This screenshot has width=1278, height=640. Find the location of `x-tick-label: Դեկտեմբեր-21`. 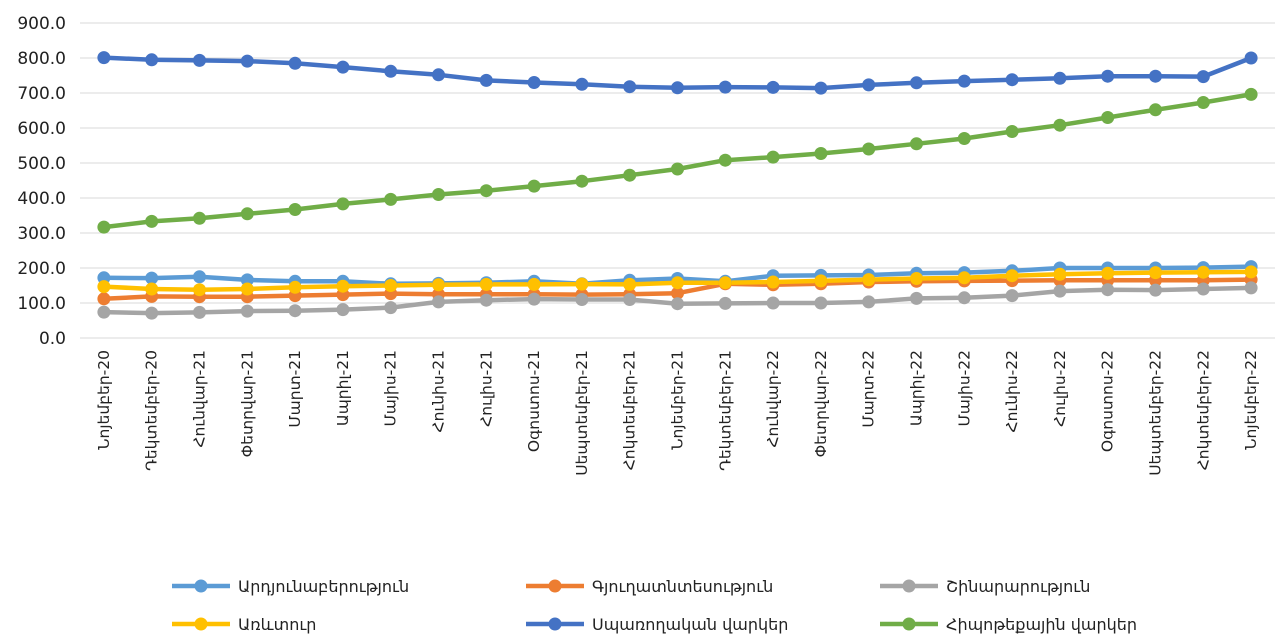

x-tick-label: Դեկտեմբեր-21 is located at coordinates (725, 410).